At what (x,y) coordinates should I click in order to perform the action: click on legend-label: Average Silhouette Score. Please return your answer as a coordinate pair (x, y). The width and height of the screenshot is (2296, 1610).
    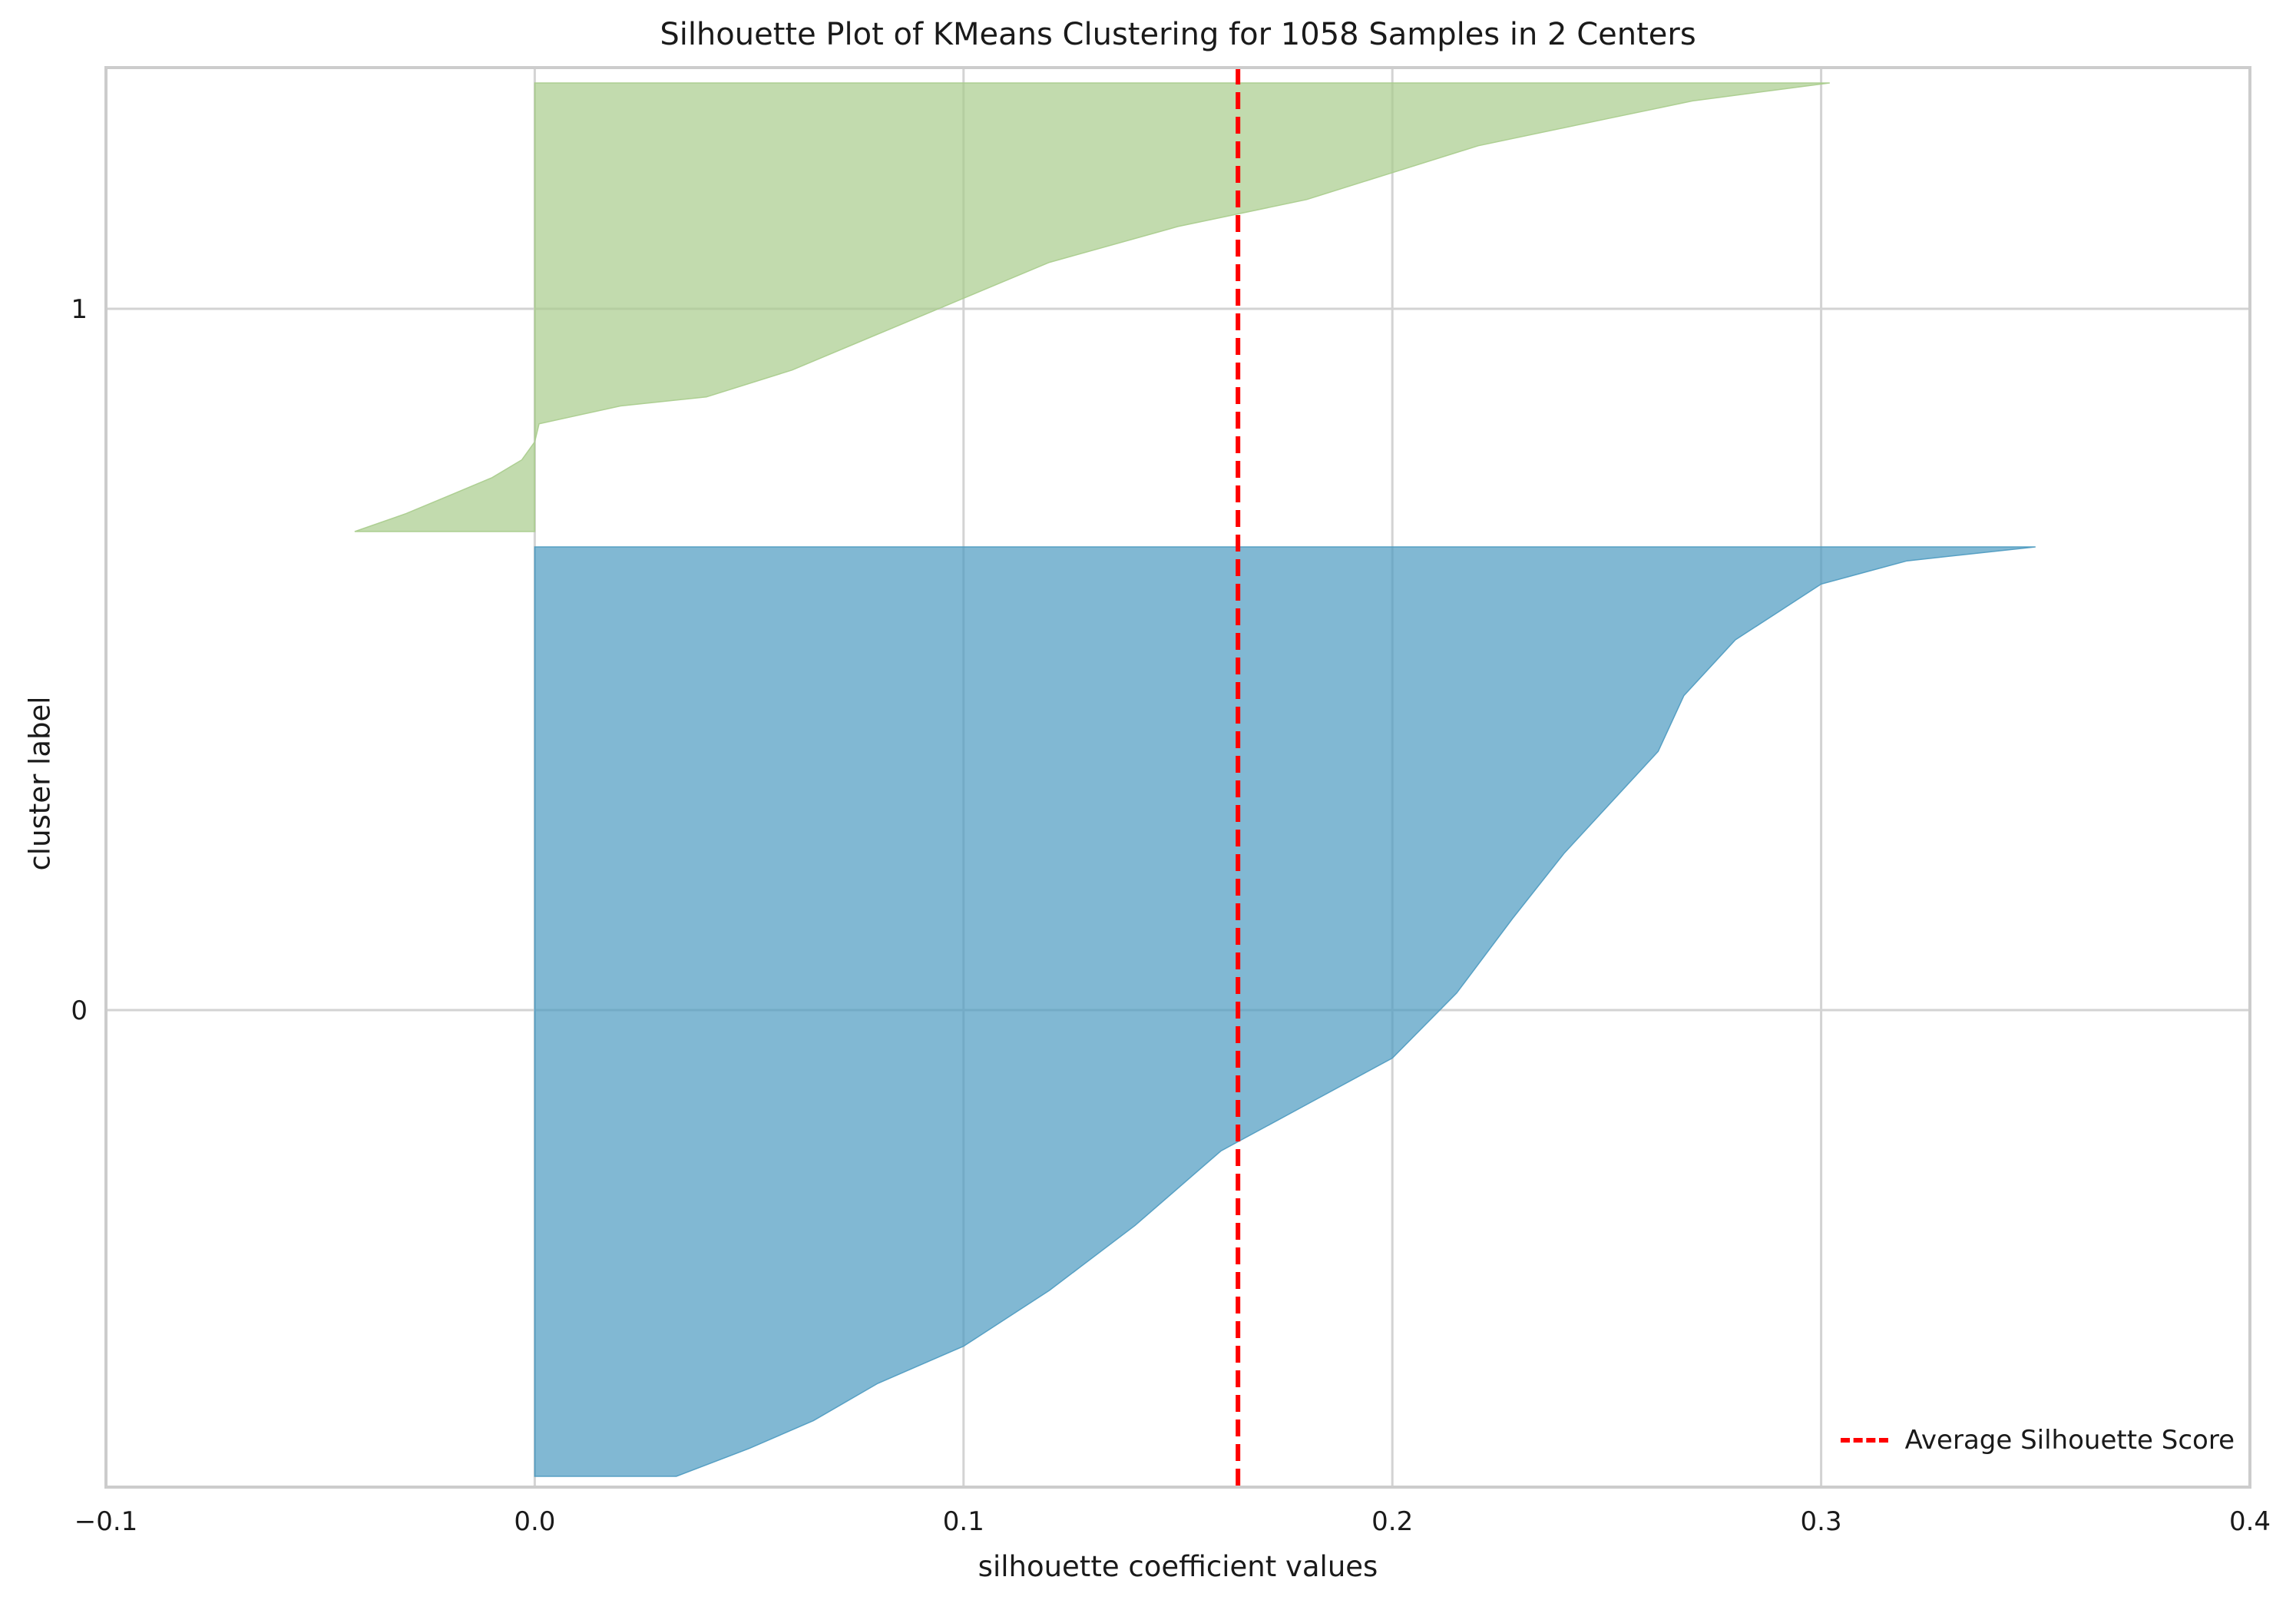
    Looking at the image, I should click on (2069, 1441).